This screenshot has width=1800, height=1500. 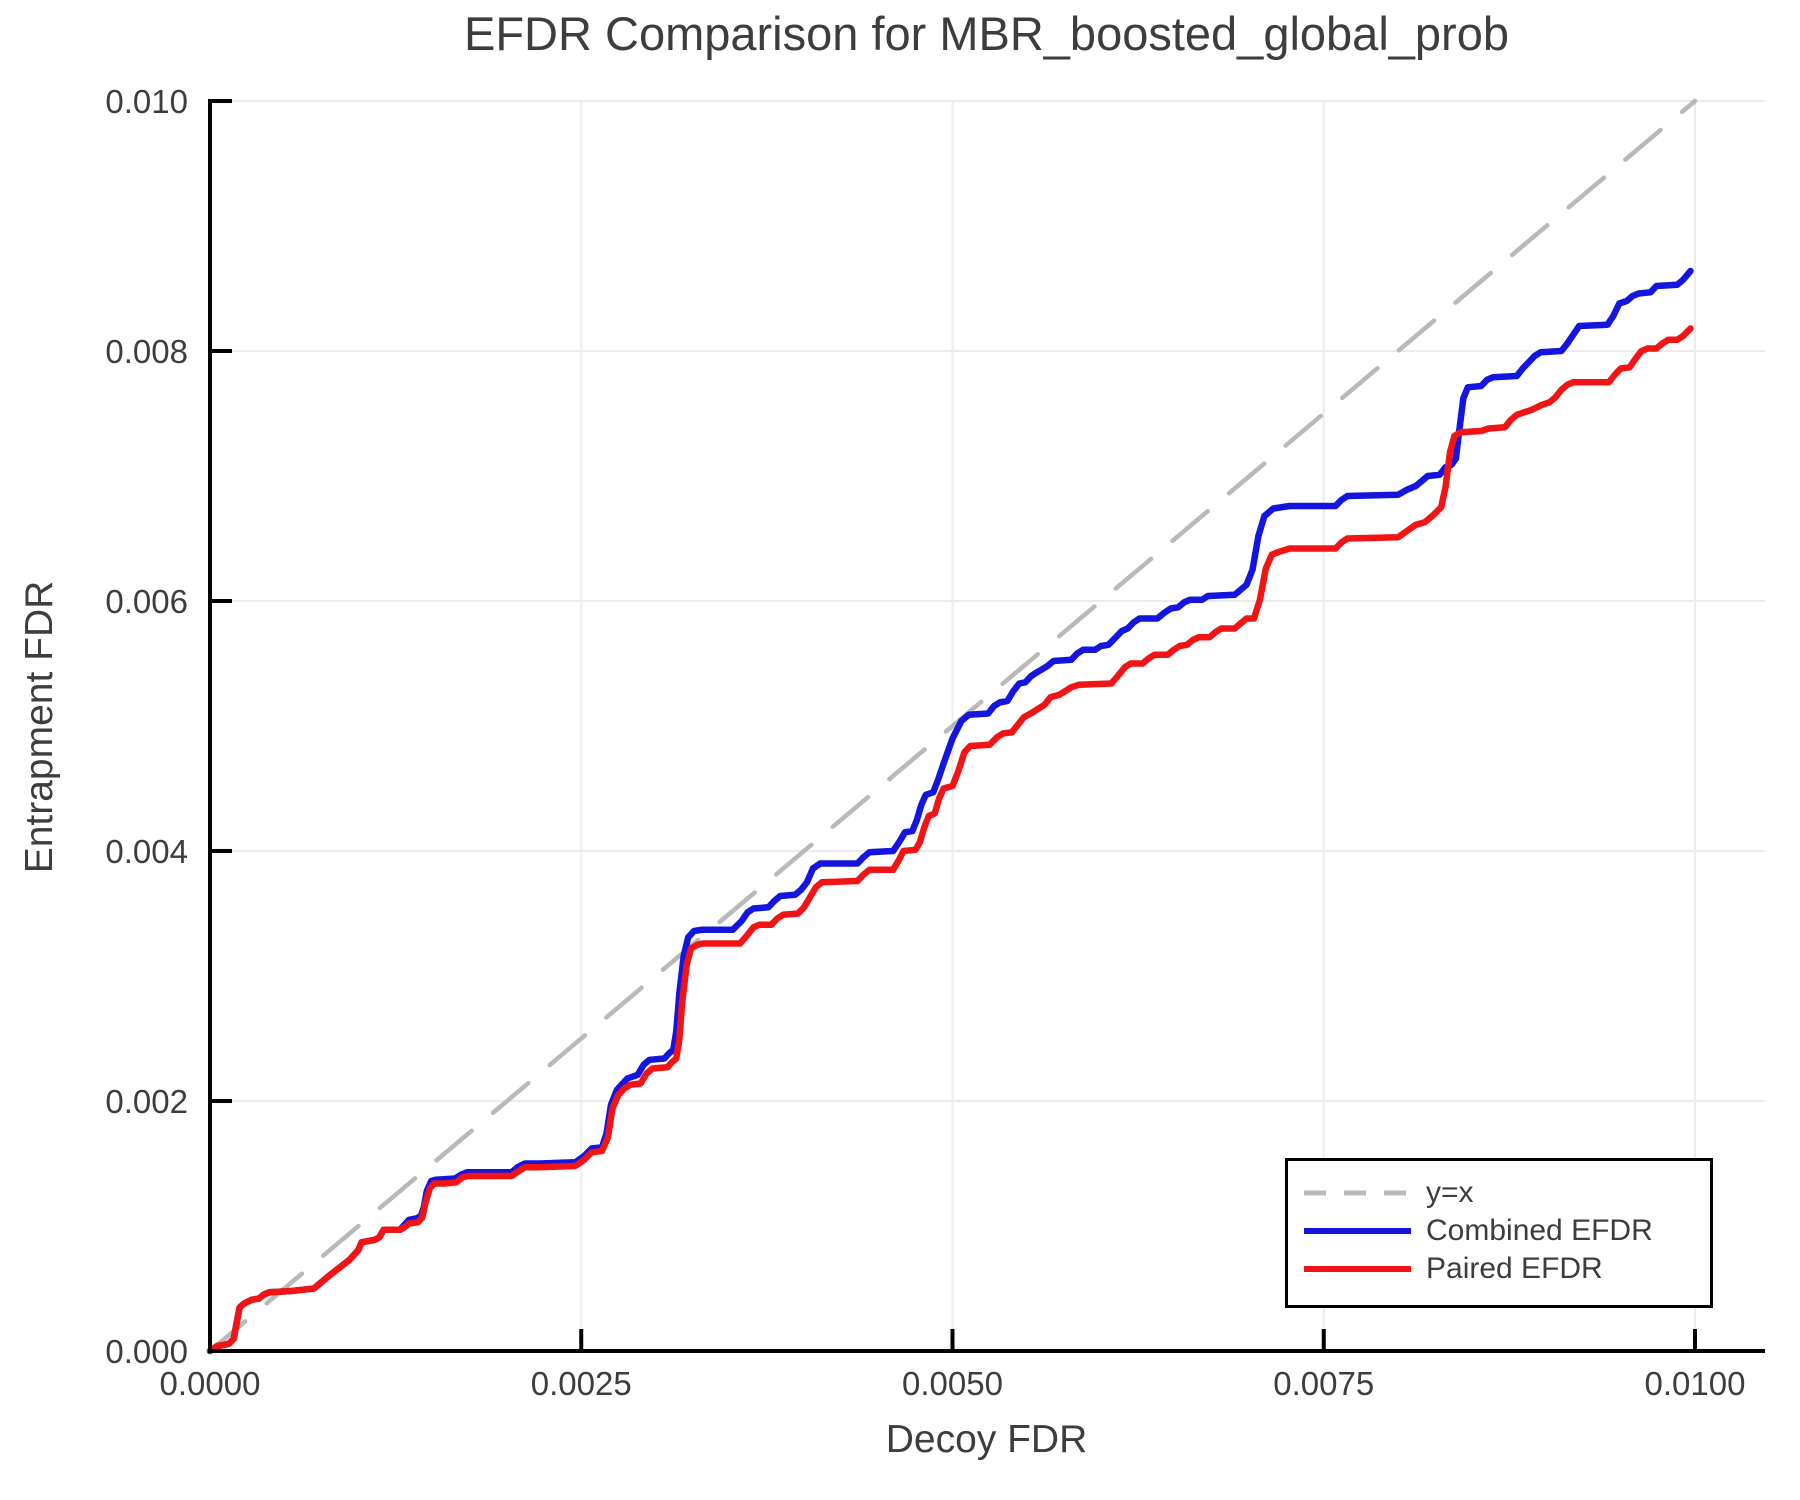 I want to click on x-tick-label: 0.0100, so click(x=1695, y=1383).